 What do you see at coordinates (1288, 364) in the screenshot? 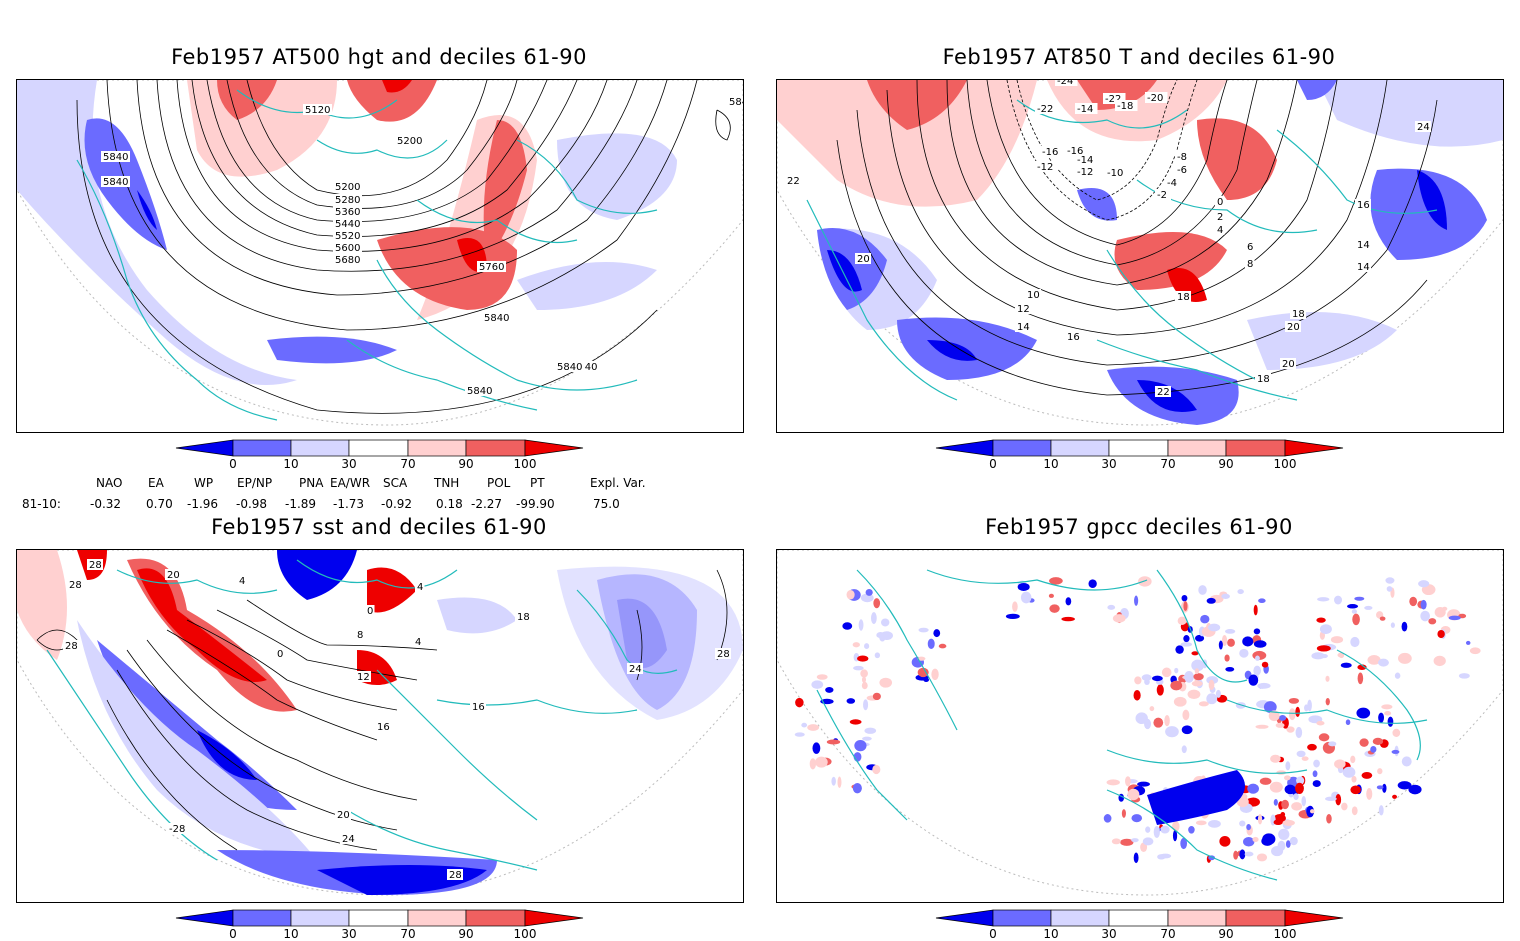
I see `contour-label: 20` at bounding box center [1288, 364].